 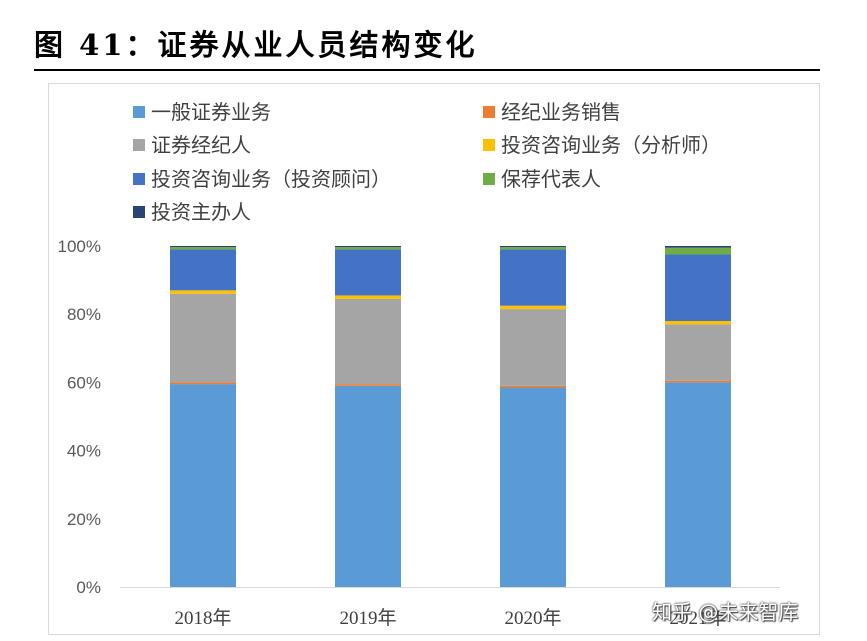 I want to click on legend-label: 经纪业务销售, so click(x=561, y=112).